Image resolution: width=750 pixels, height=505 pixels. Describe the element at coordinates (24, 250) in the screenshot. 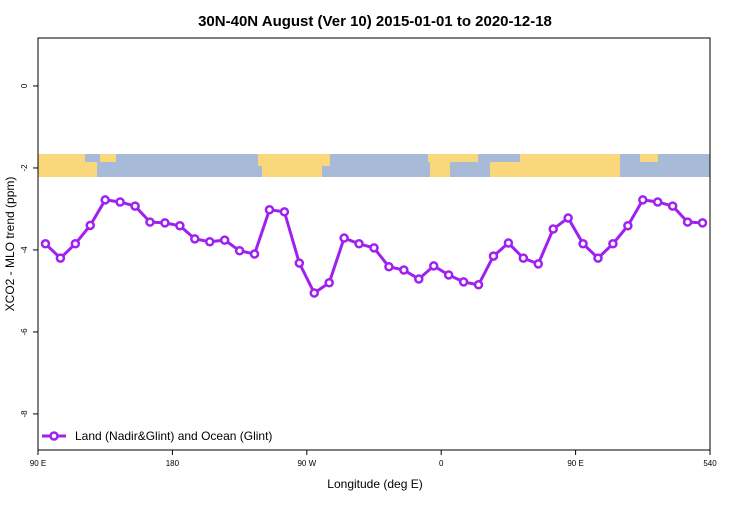

I see `y-tick-label: -4` at that location.